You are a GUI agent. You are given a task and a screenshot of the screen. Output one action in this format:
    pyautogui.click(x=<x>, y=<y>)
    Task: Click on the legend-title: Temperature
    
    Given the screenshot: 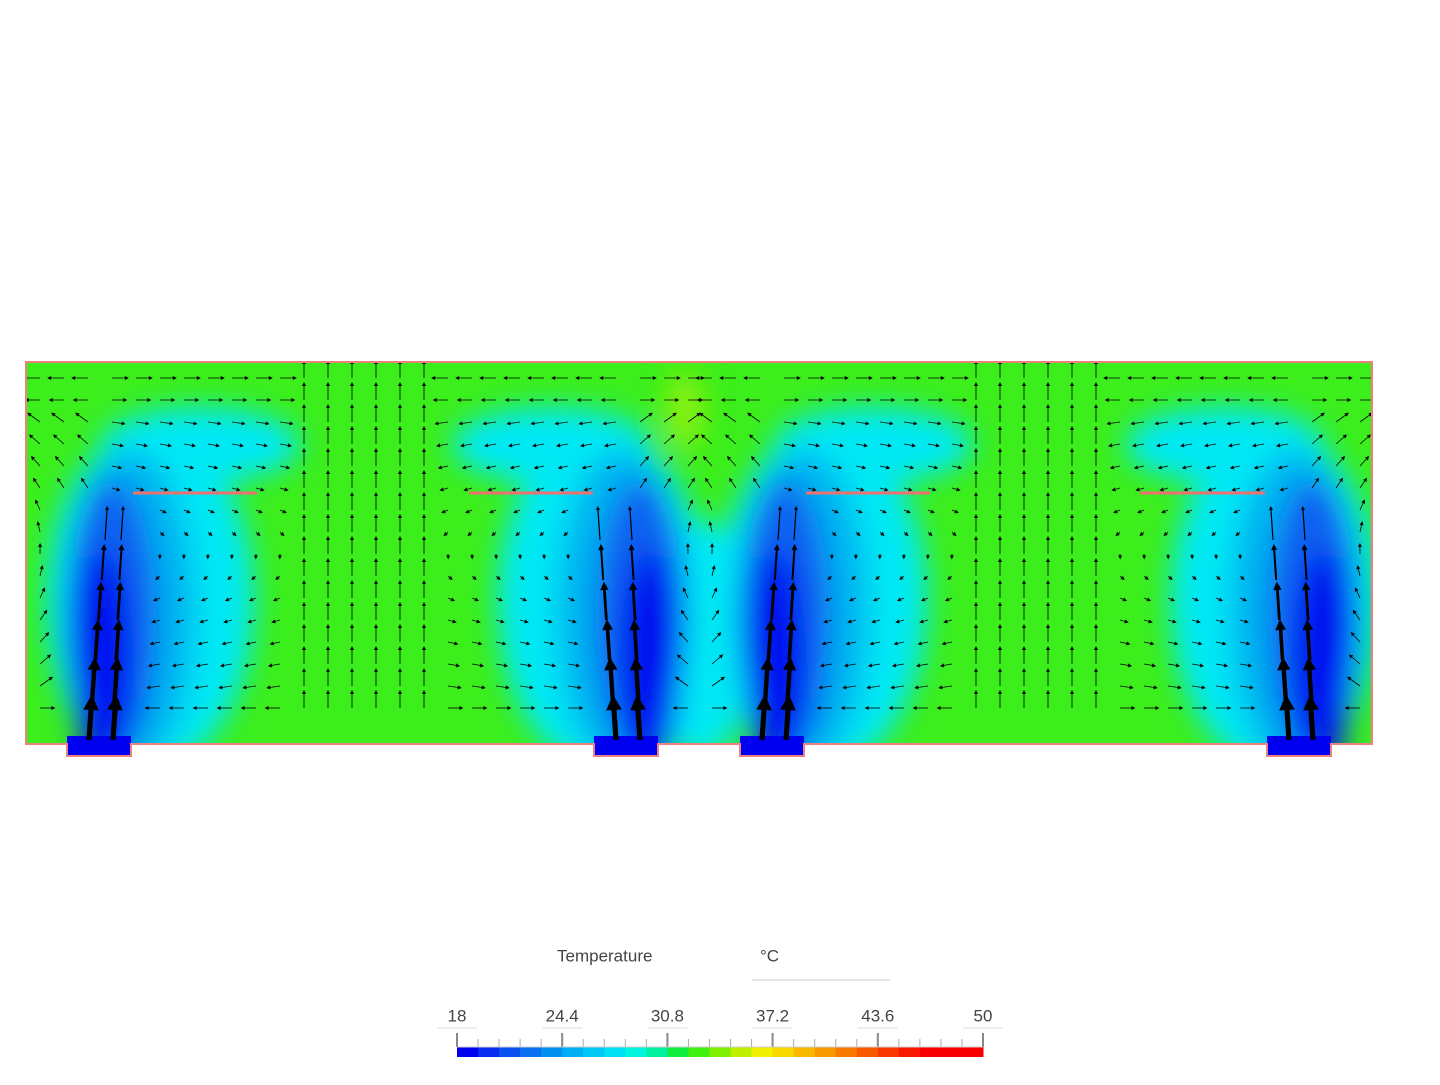 What is the action you would take?
    pyautogui.click(x=604, y=955)
    